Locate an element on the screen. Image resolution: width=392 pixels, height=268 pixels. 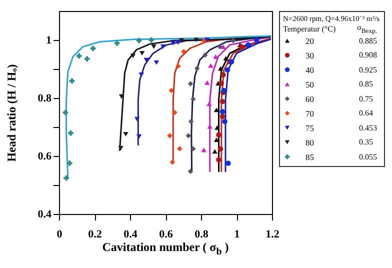
text: 0.453 is located at coordinates (368, 127).